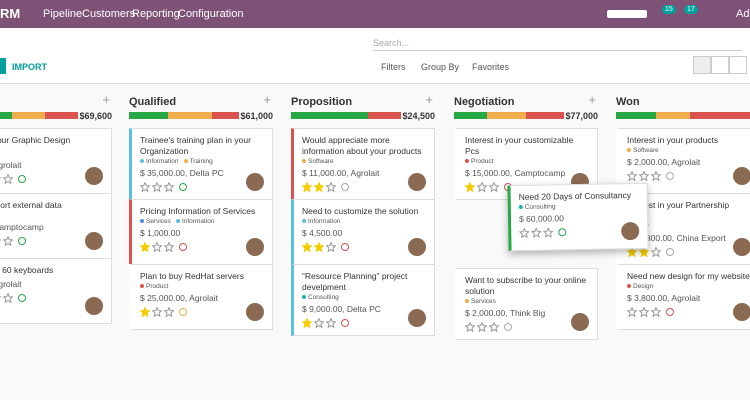 Image resolution: width=750 pixels, height=400 pixels. Describe the element at coordinates (640, 286) in the screenshot. I see `tag: Design` at that location.